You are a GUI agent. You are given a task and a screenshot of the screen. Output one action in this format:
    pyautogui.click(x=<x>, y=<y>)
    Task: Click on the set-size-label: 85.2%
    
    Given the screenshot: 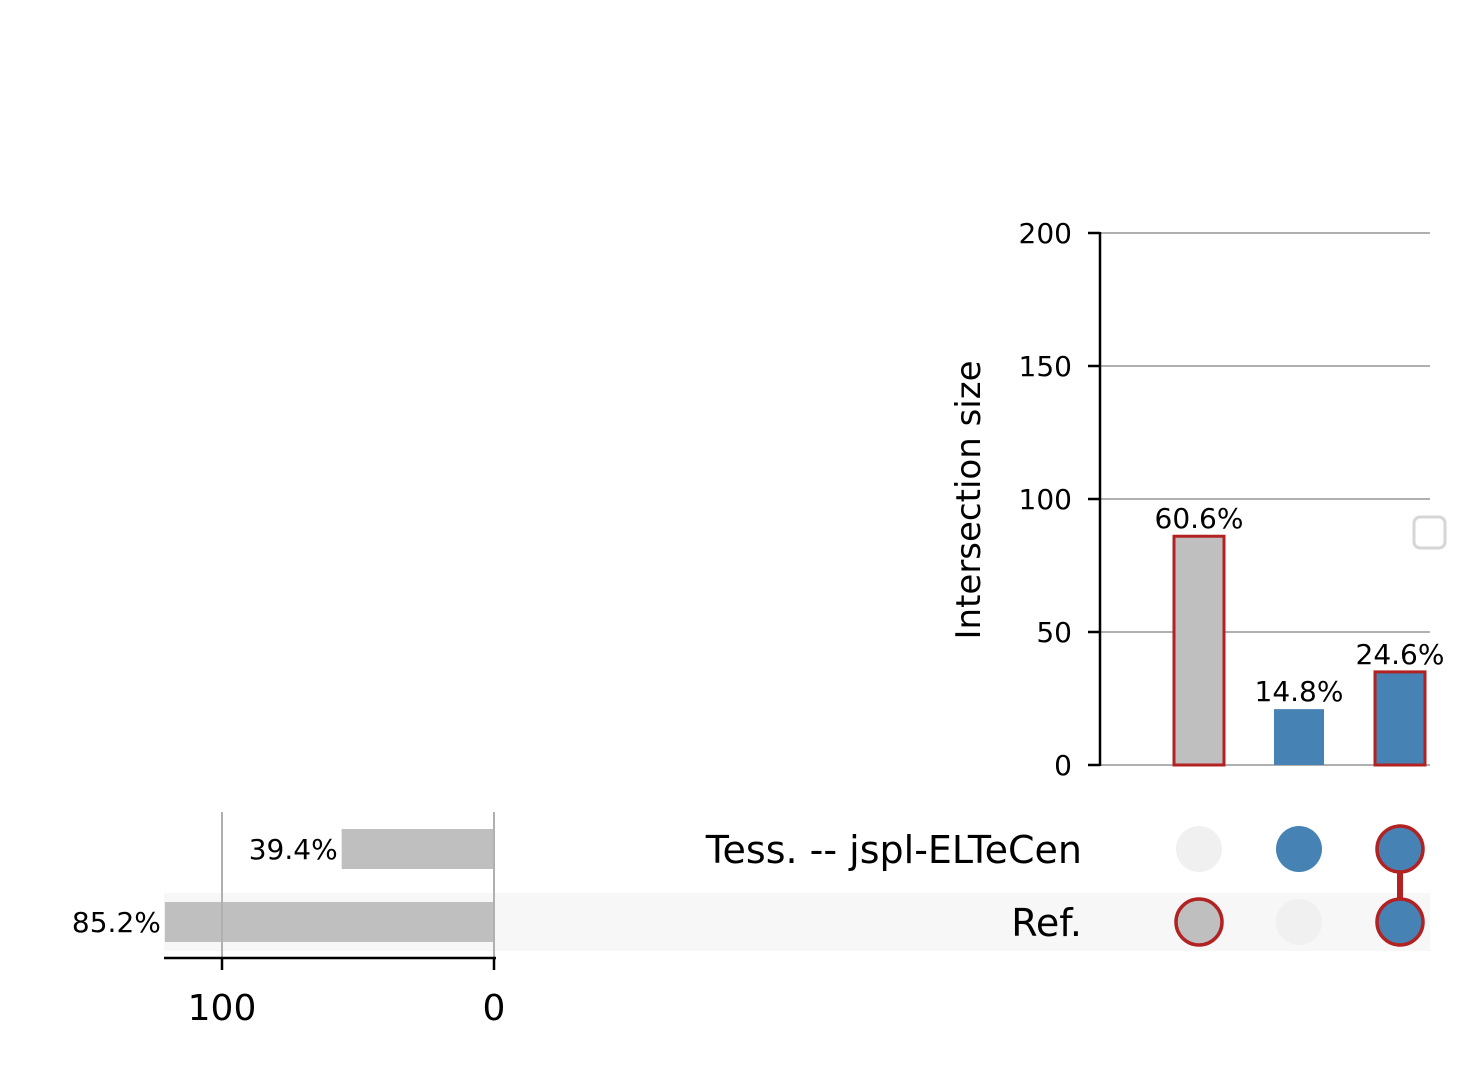 What is the action you would take?
    pyautogui.click(x=116, y=922)
    